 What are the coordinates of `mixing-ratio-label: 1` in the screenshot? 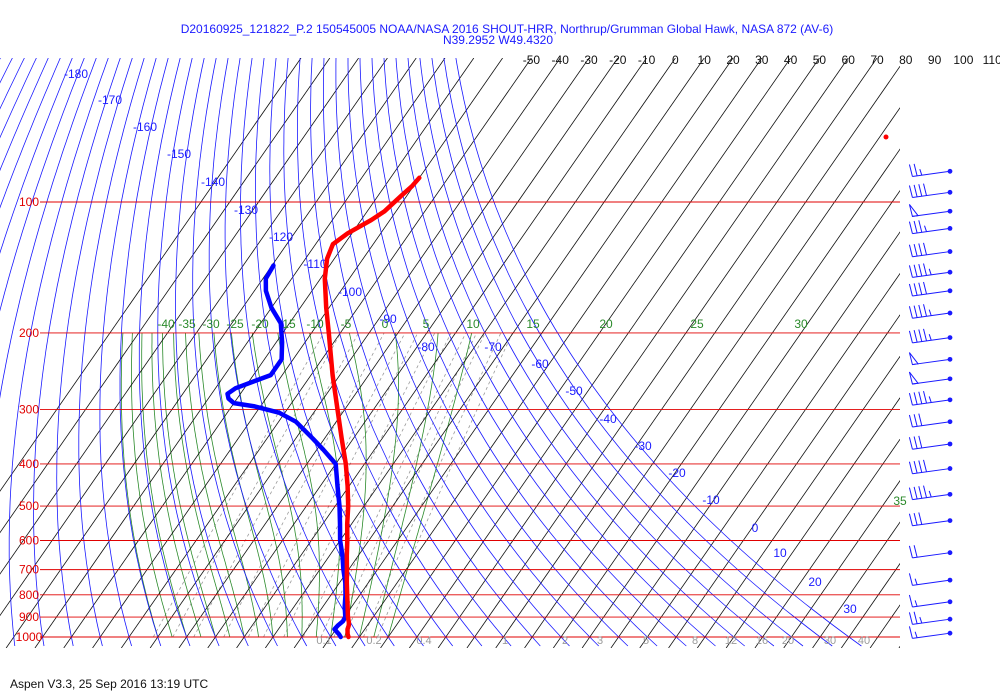 It's located at (505, 641).